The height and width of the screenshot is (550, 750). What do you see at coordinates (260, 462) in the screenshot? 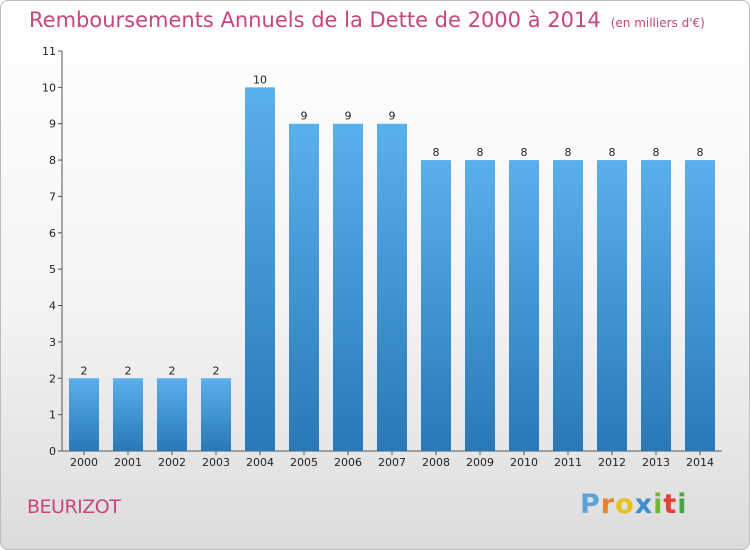
I see `x-tick-label: 2004` at bounding box center [260, 462].